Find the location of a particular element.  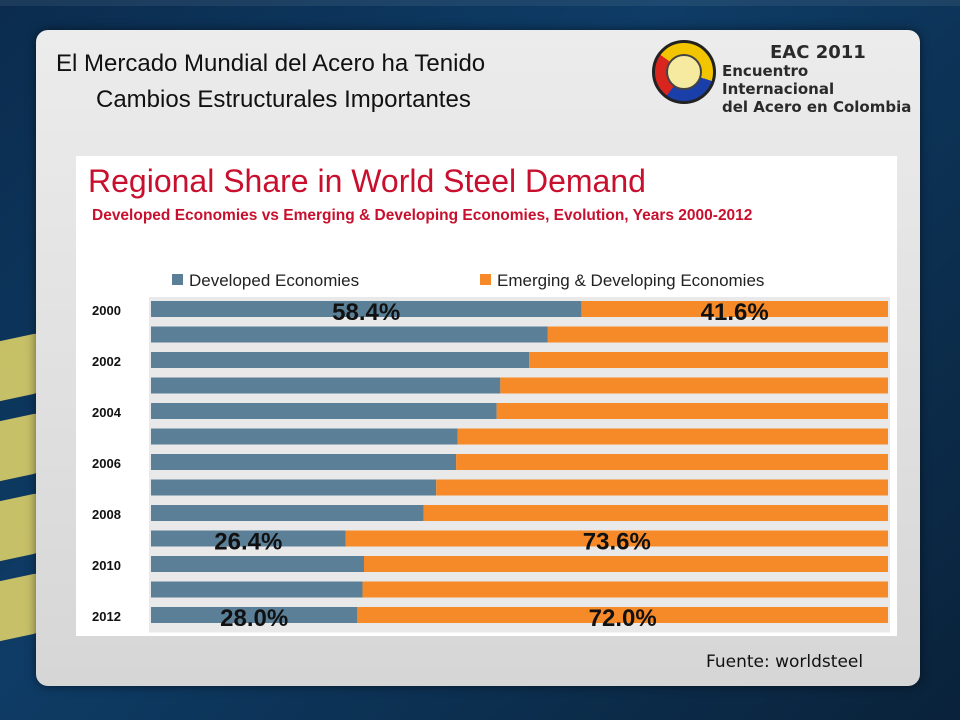

bar-developed-2011 is located at coordinates (257, 589).